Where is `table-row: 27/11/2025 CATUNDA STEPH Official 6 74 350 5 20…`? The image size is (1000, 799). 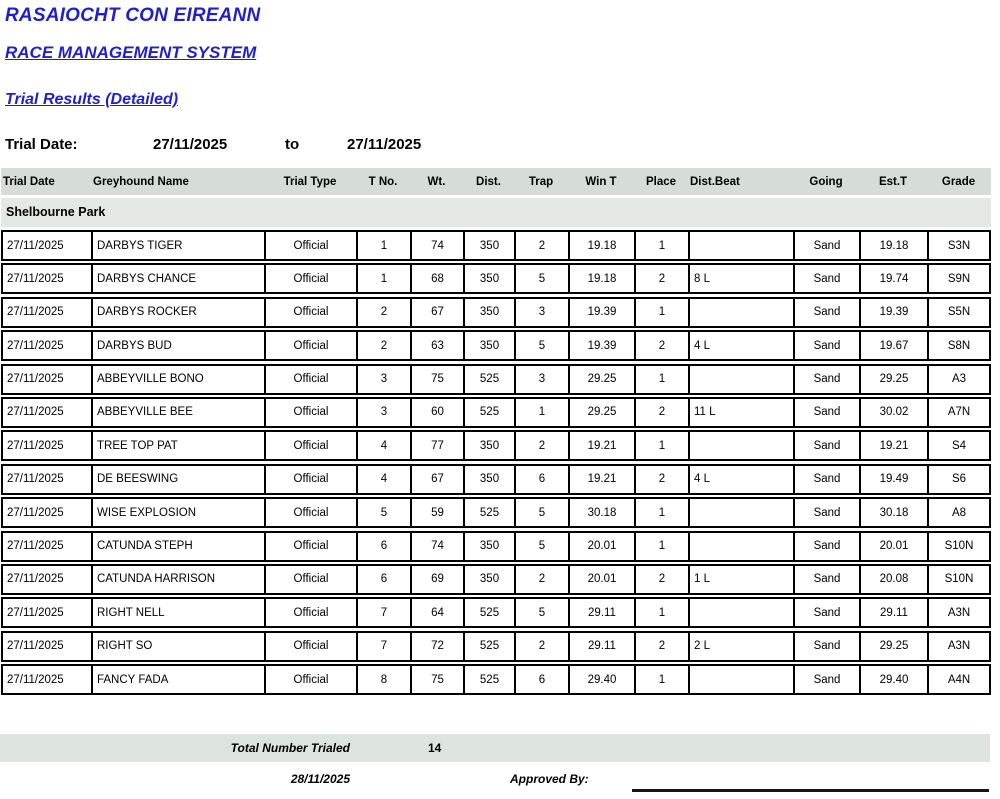
table-row: 27/11/2025 CATUNDA STEPH Official 6 74 350 5 20… is located at coordinates (496, 546).